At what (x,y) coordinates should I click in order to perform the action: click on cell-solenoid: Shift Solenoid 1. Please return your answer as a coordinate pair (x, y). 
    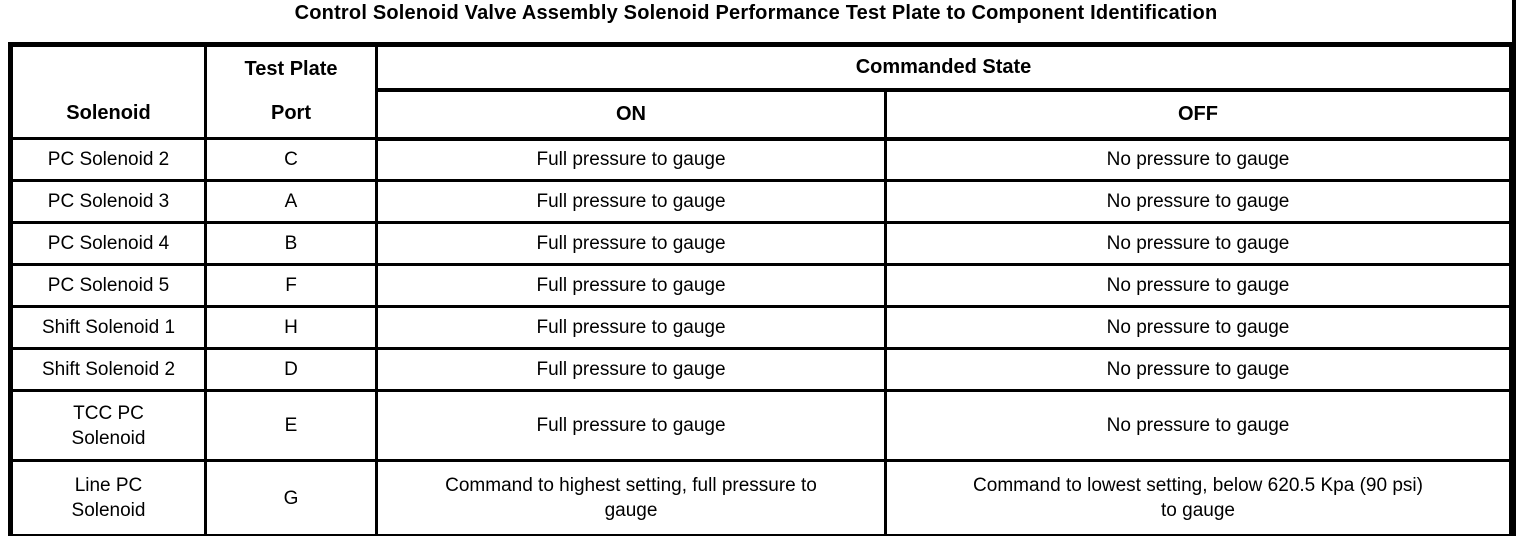
    Looking at the image, I should click on (108, 327).